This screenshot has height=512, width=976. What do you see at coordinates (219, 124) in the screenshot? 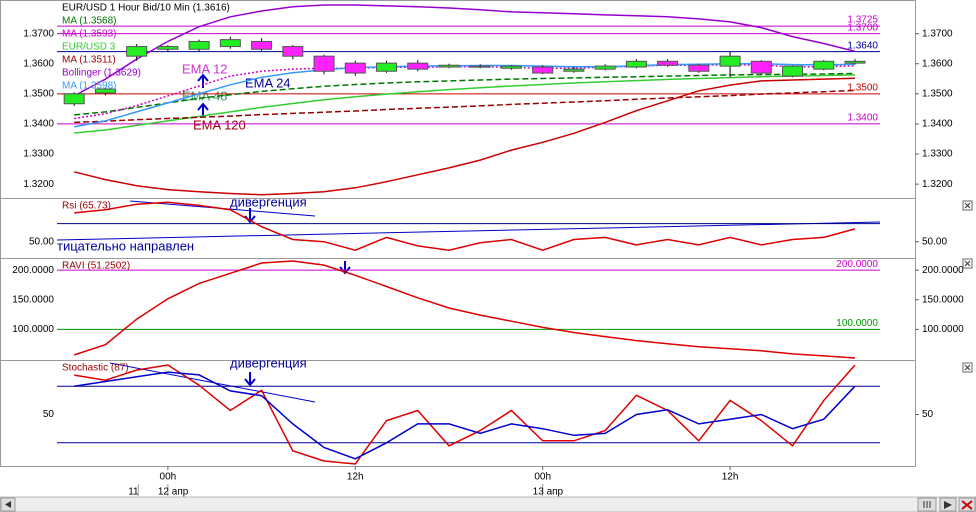
I see `annotation: EMA 120` at bounding box center [219, 124].